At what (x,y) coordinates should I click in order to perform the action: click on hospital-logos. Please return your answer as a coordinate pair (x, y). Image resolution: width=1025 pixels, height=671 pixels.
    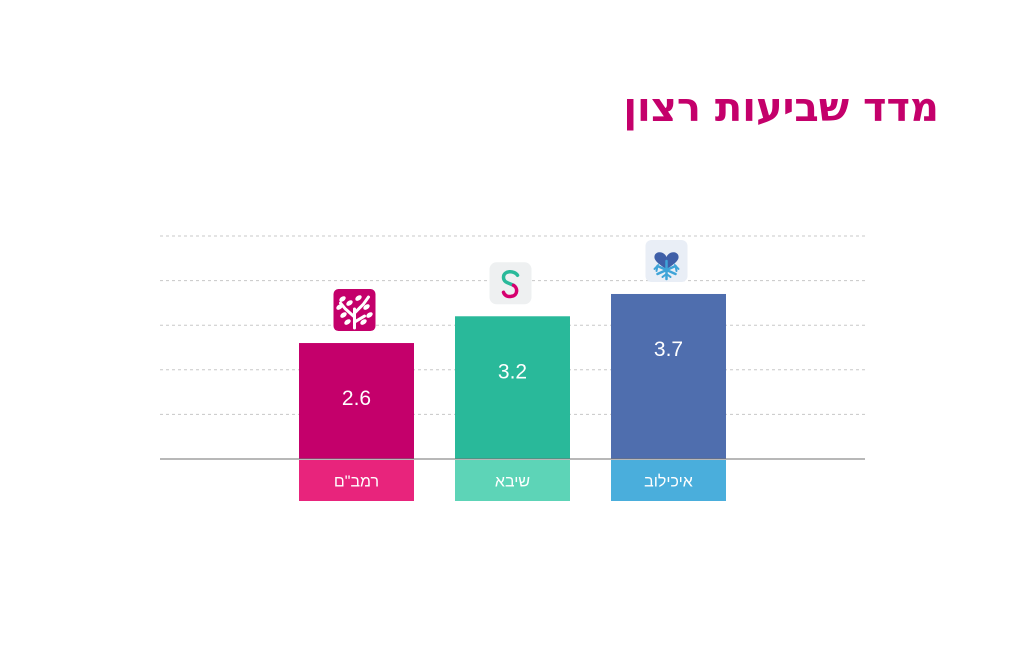
    Looking at the image, I should click on (510, 285).